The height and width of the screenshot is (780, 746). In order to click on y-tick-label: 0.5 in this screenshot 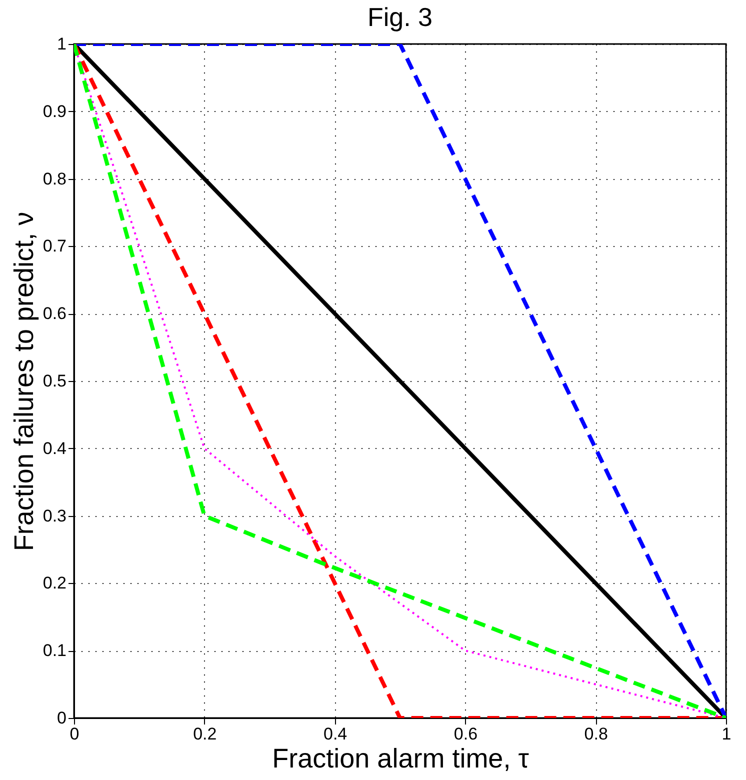, I will do `click(54, 381)`.